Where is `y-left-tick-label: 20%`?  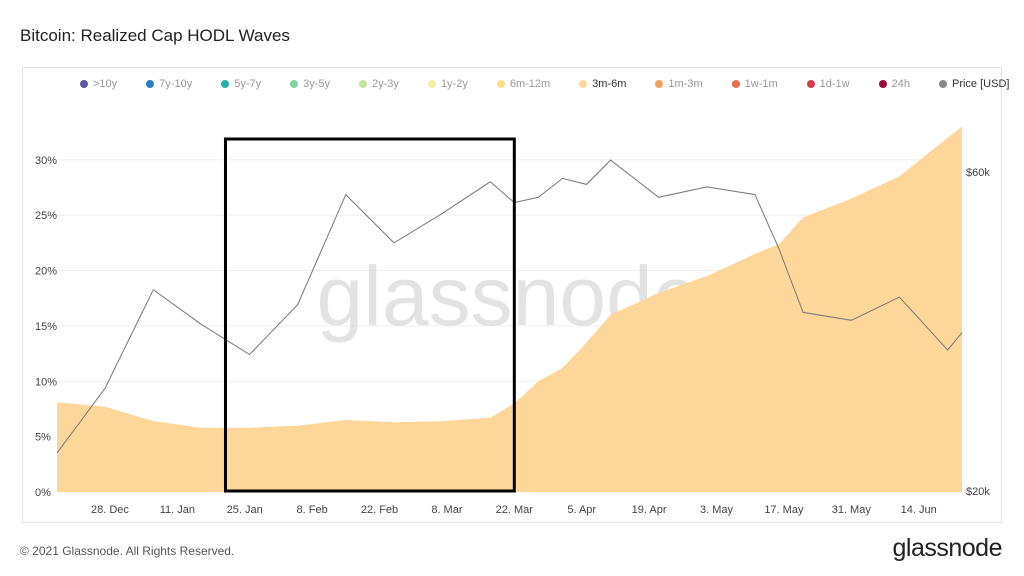
y-left-tick-label: 20% is located at coordinates (46, 272).